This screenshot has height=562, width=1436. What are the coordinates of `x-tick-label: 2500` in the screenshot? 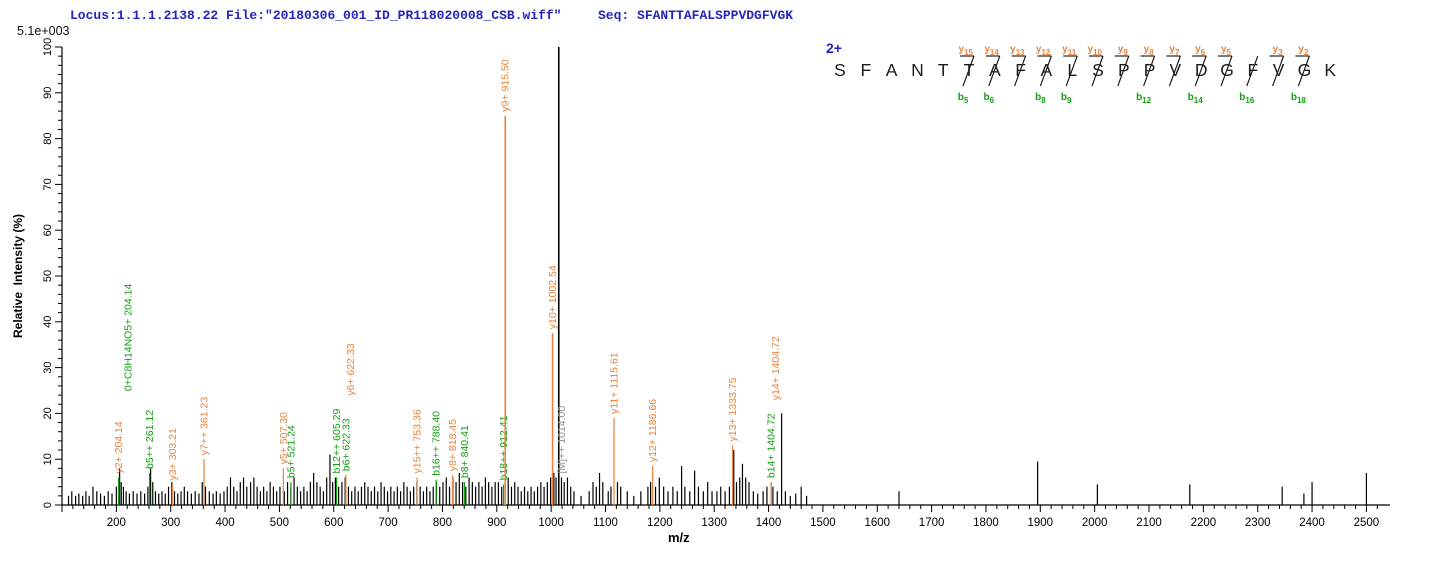 It's located at (1367, 523).